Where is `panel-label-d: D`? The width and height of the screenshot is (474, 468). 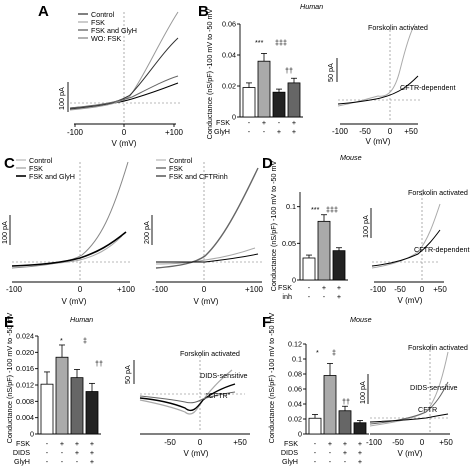
panel-label-d: D is located at coordinates (267, 163).